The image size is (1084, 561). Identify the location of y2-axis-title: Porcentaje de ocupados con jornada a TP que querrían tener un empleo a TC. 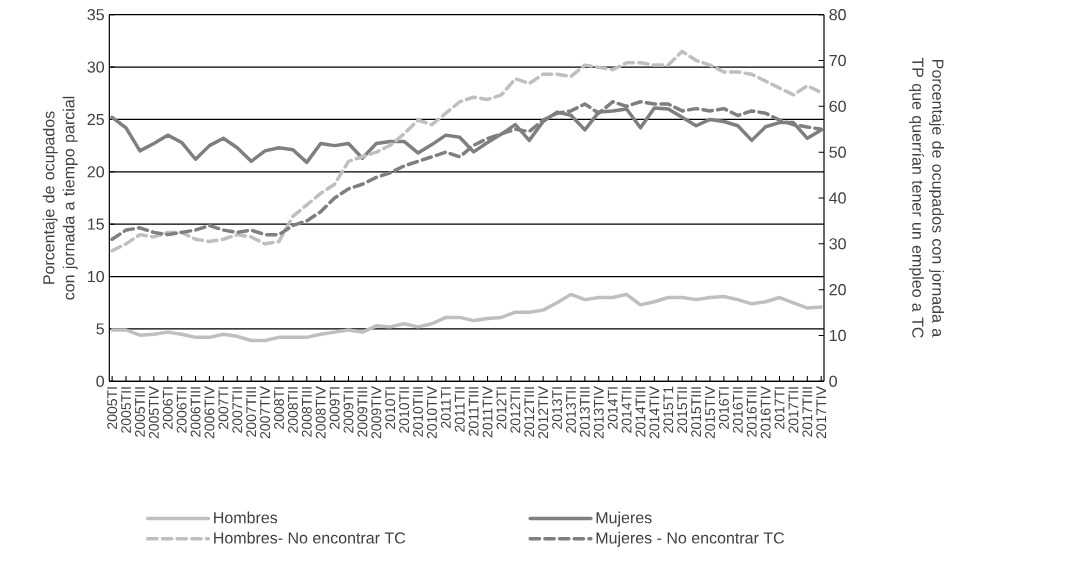
(926, 197).